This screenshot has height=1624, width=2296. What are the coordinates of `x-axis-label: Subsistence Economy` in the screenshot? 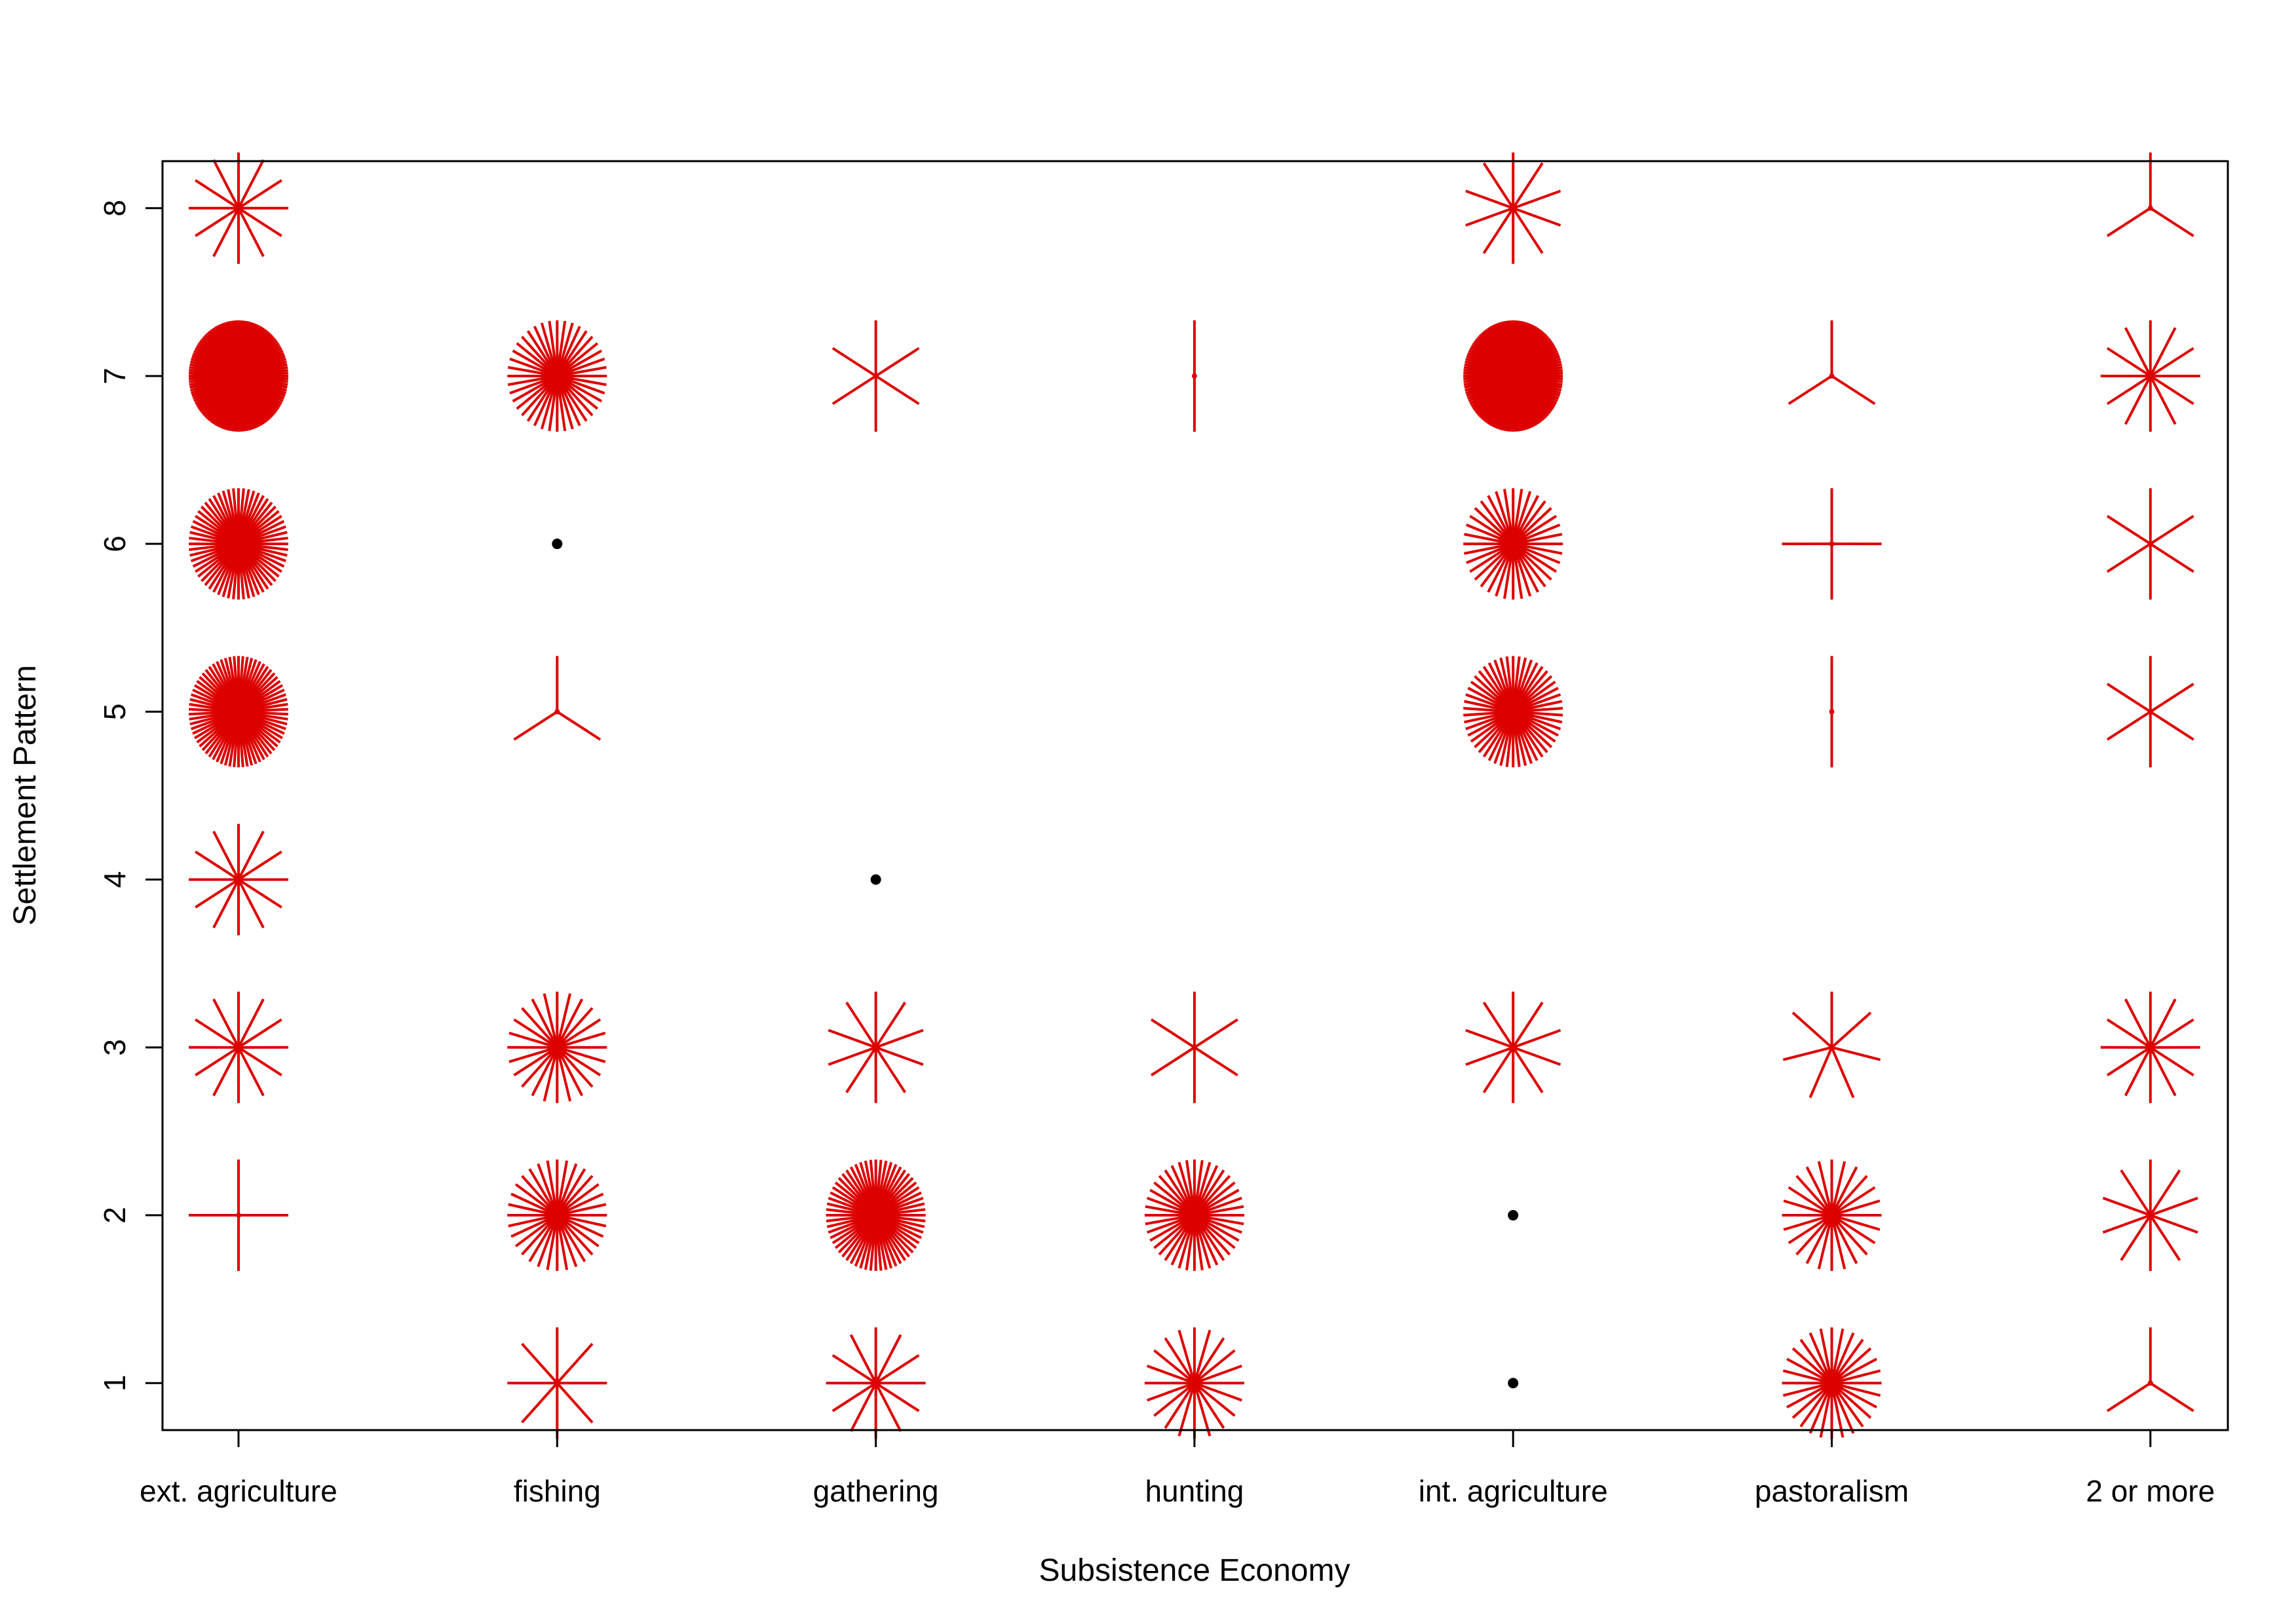 It's located at (1194, 1570).